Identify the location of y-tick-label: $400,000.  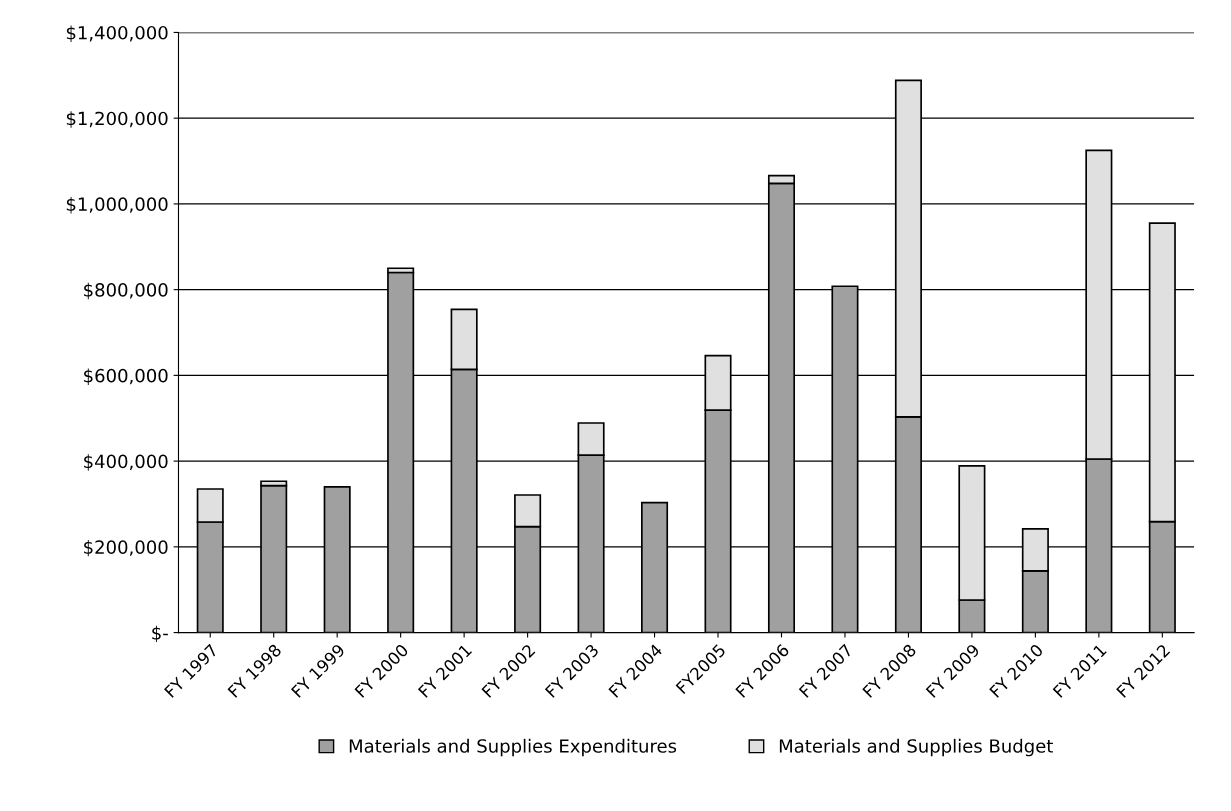
(126, 462).